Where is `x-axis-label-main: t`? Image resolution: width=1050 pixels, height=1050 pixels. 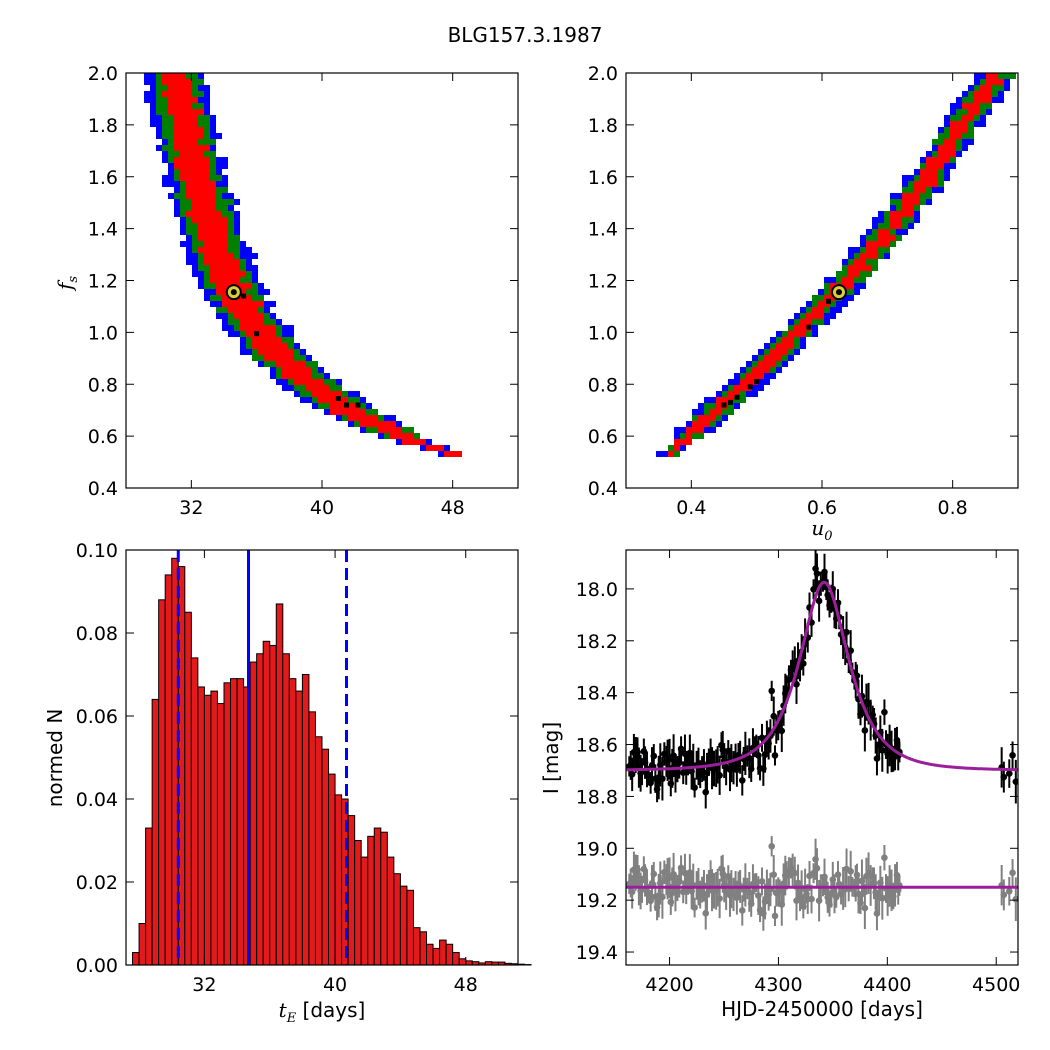
x-axis-label-main: t is located at coordinates (283, 1010).